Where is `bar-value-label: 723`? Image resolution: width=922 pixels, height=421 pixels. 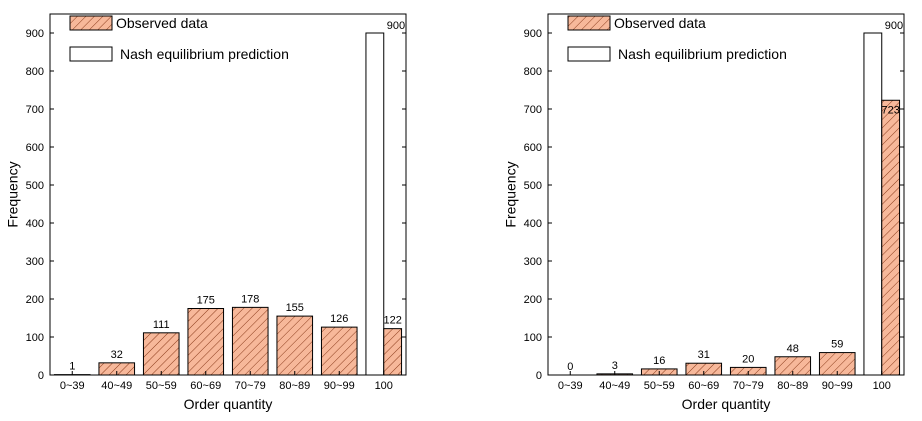 bar-value-label: 723 is located at coordinates (890, 110).